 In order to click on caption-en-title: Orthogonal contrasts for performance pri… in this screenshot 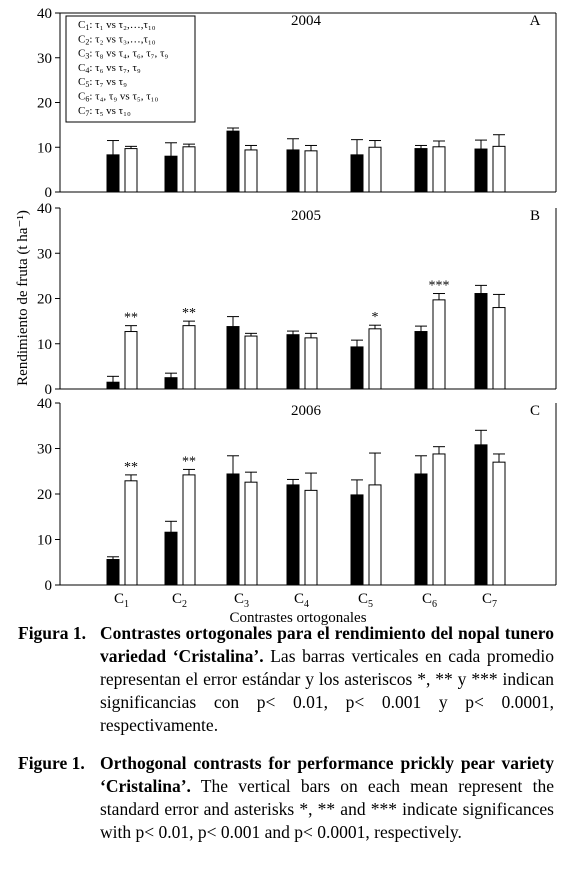, I will do `click(327, 774)`.